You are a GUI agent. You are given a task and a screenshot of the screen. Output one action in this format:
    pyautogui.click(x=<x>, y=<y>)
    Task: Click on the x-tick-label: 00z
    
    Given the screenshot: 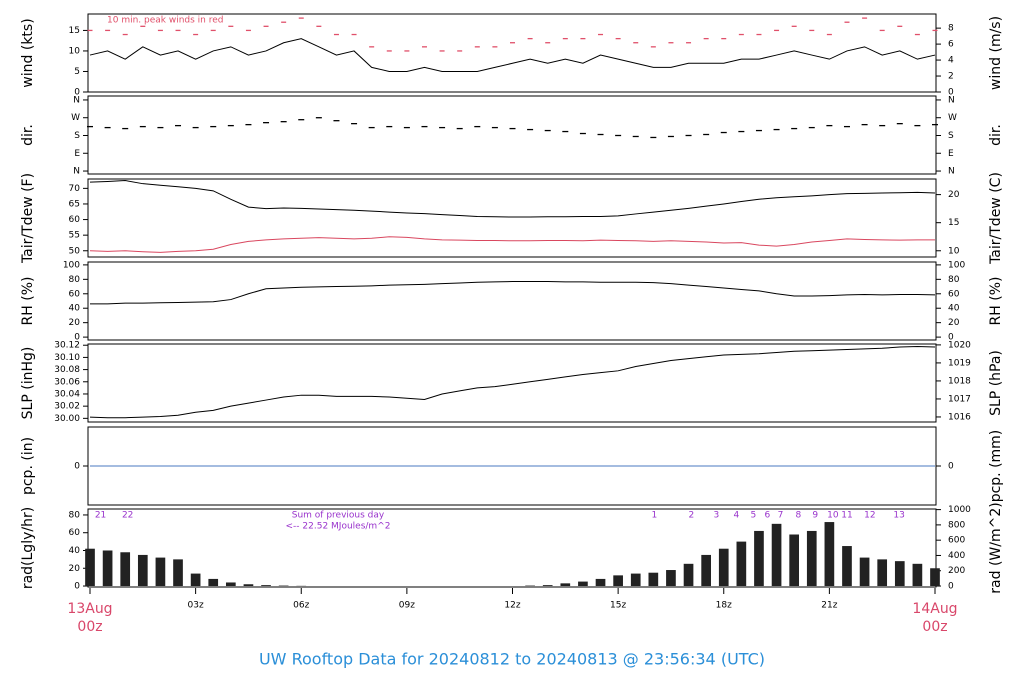 What is the action you would take?
    pyautogui.click(x=89, y=627)
    